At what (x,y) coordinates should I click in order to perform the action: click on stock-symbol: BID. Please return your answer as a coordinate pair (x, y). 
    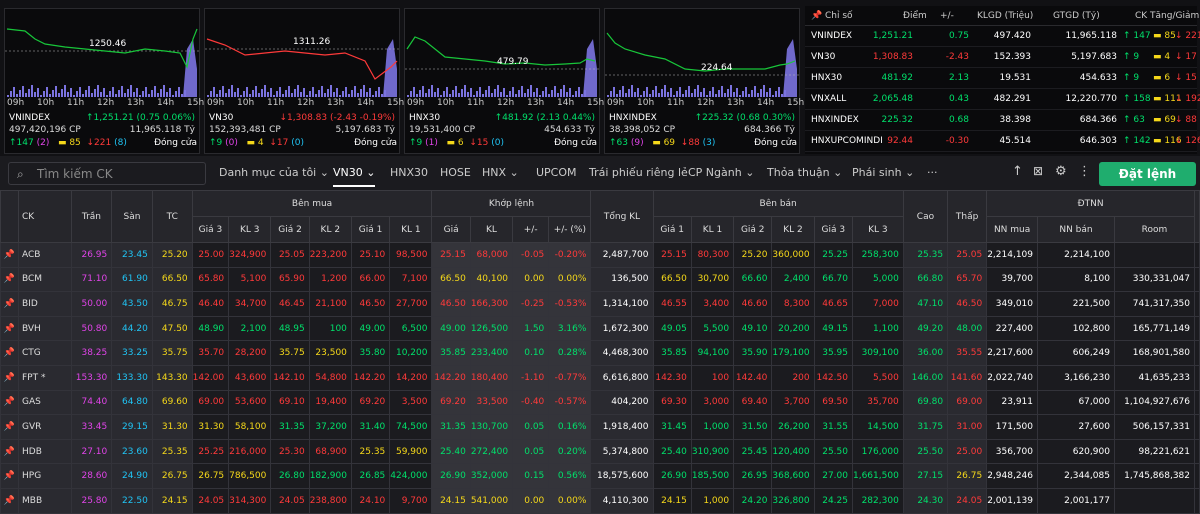
    Looking at the image, I should click on (45, 304).